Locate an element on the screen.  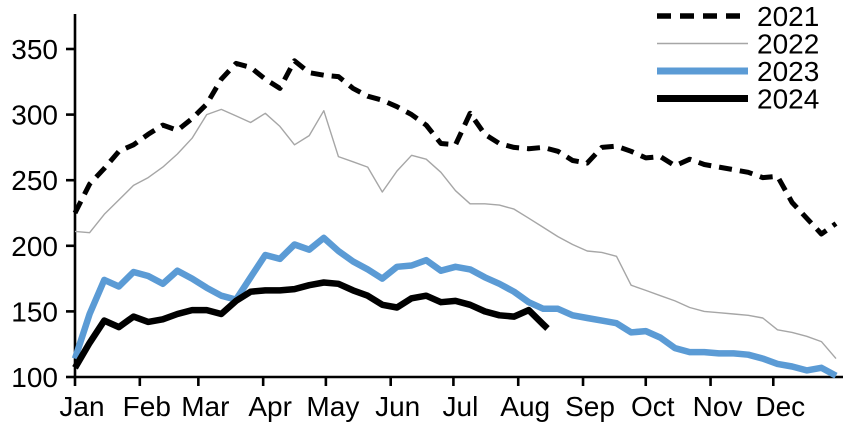
series-line-2024 is located at coordinates (311, 324).